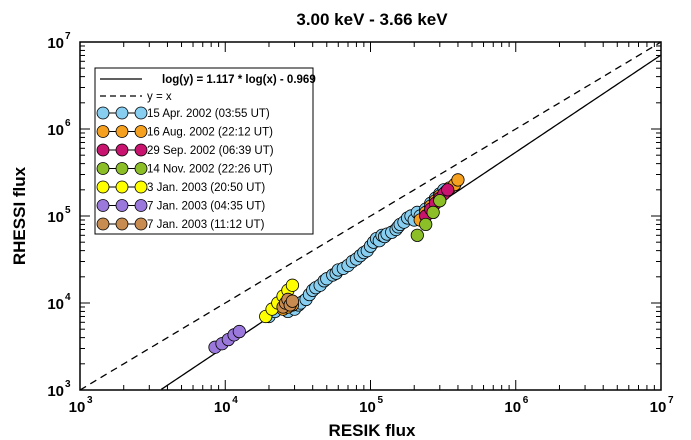 Image resolution: width=691 pixels, height=440 pixels. Describe the element at coordinates (239, 80) in the screenshot. I see `legend-line-label: log(y) = 1.117 * log(x) - 0.969` at that location.